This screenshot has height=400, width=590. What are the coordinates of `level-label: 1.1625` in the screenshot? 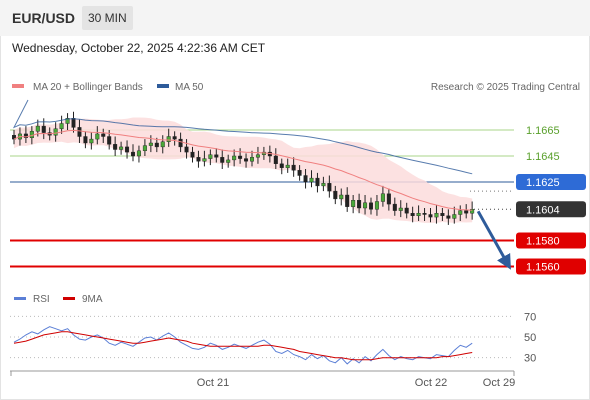 It's located at (543, 183).